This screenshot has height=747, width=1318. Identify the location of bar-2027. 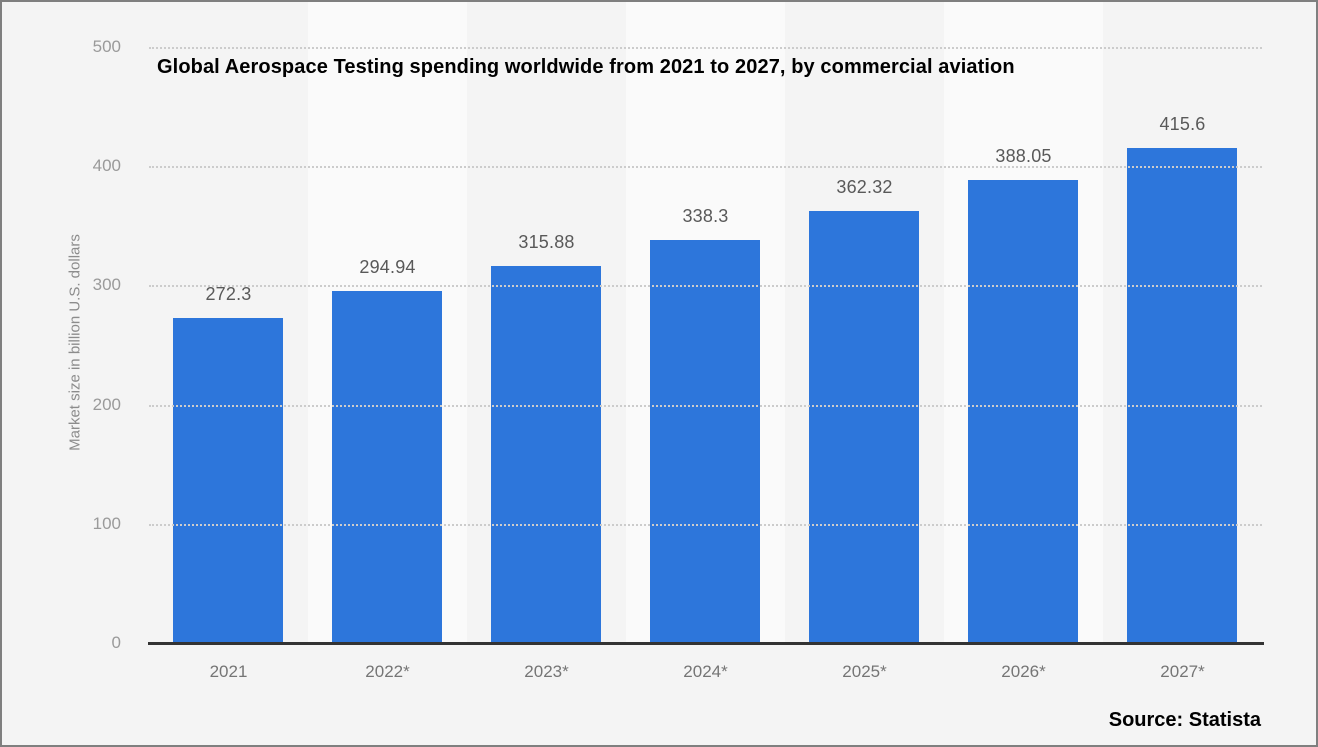
(1182, 395).